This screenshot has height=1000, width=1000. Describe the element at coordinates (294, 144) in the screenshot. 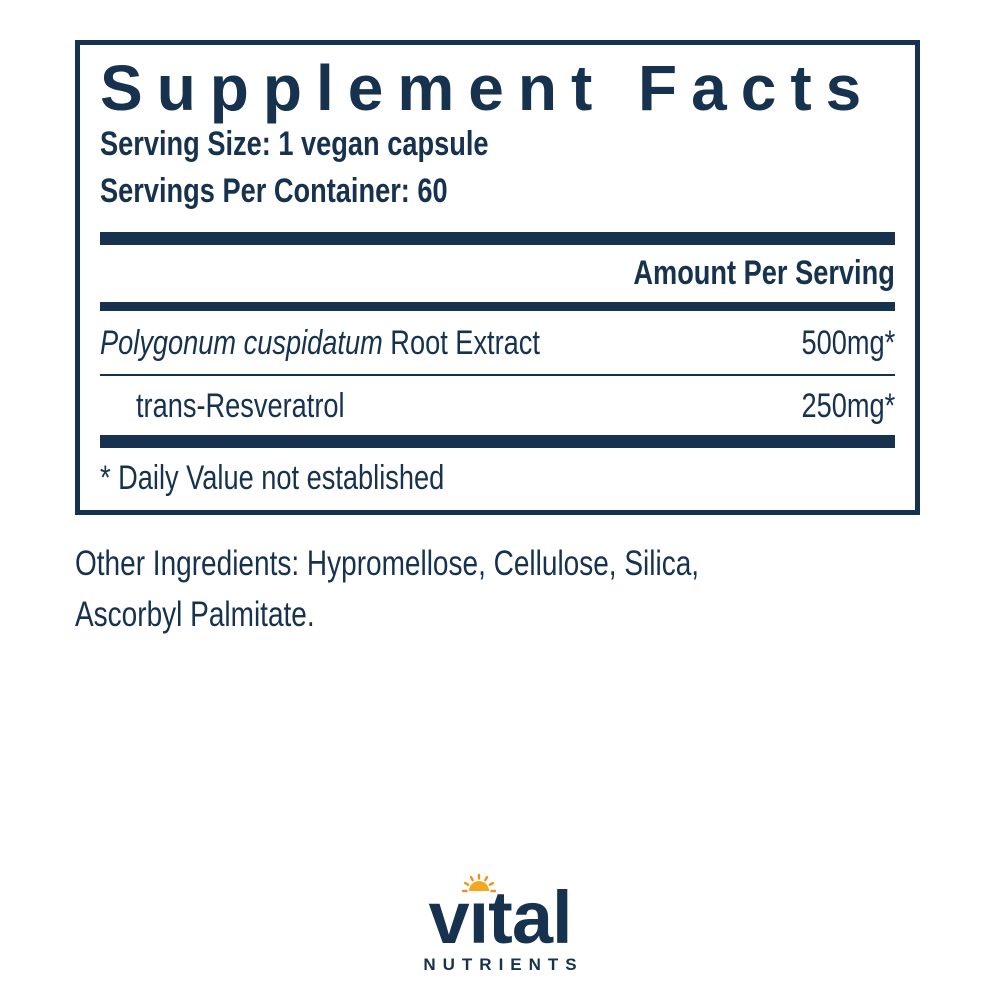

I see `serving-size-text: Serving Size: 1 vegan capsule` at that location.